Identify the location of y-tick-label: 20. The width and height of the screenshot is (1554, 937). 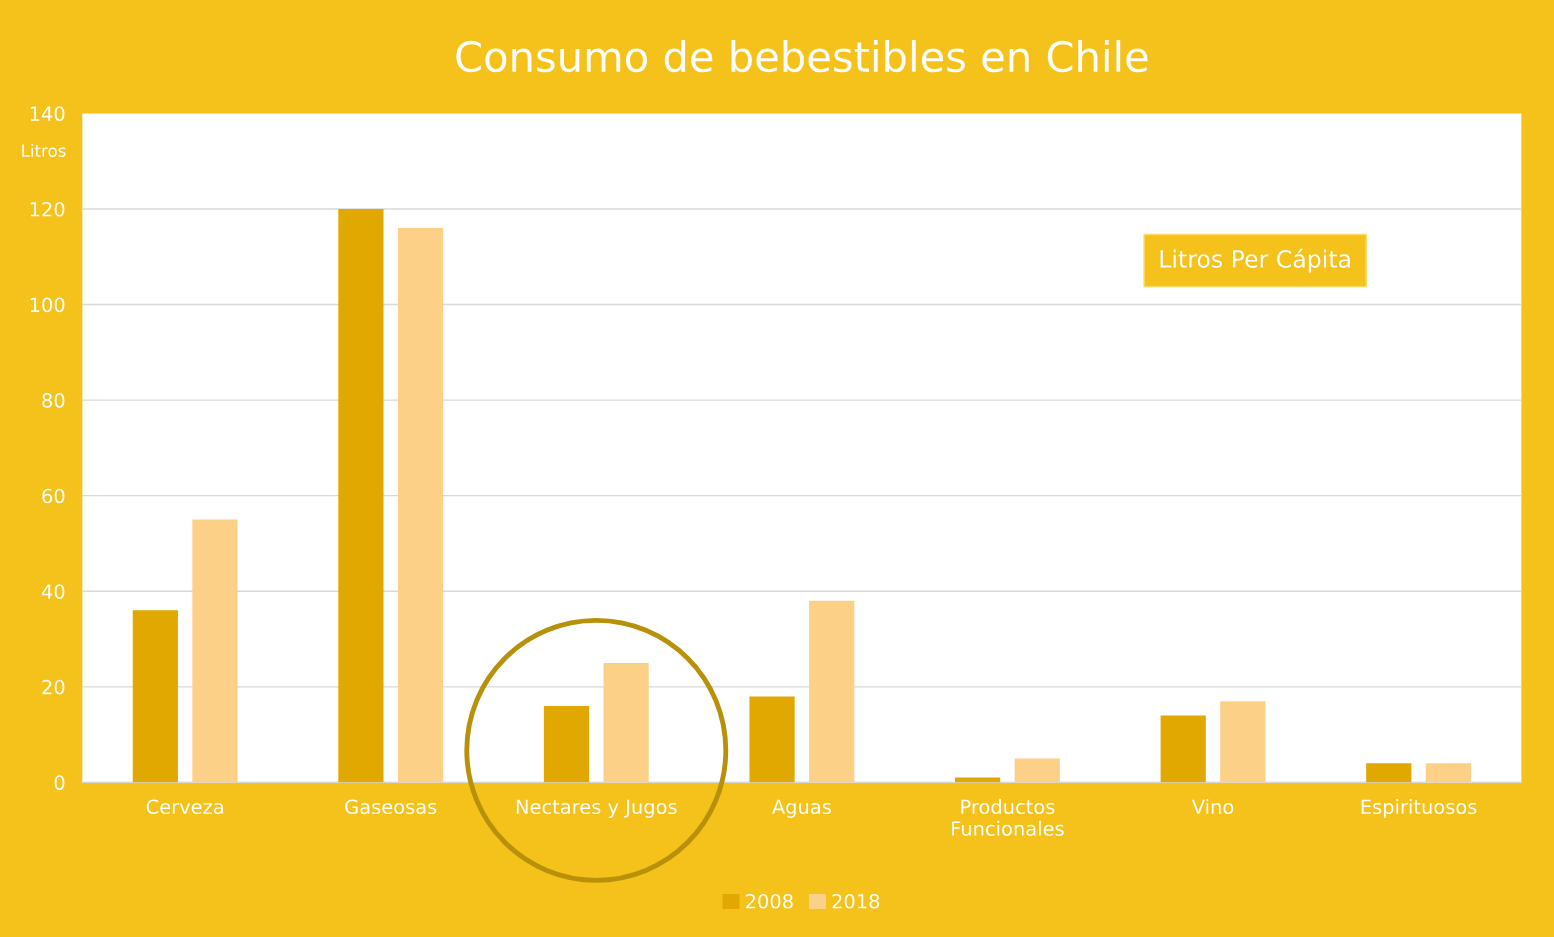
(53, 687).